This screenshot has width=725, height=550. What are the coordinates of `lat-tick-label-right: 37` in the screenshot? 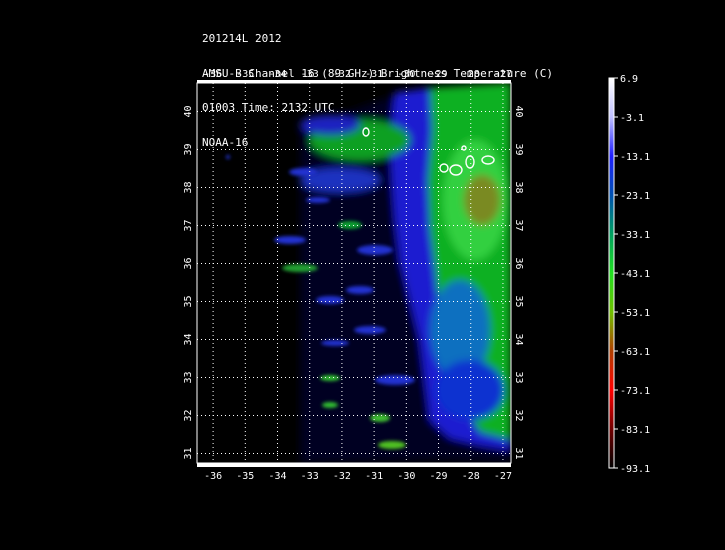 It's located at (518, 225).